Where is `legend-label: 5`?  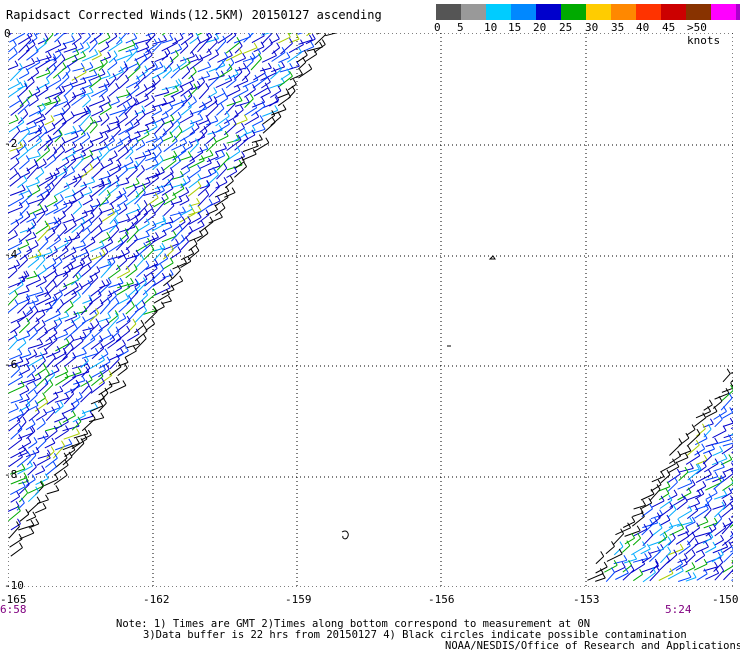
legend-label: 5 is located at coordinates (460, 27).